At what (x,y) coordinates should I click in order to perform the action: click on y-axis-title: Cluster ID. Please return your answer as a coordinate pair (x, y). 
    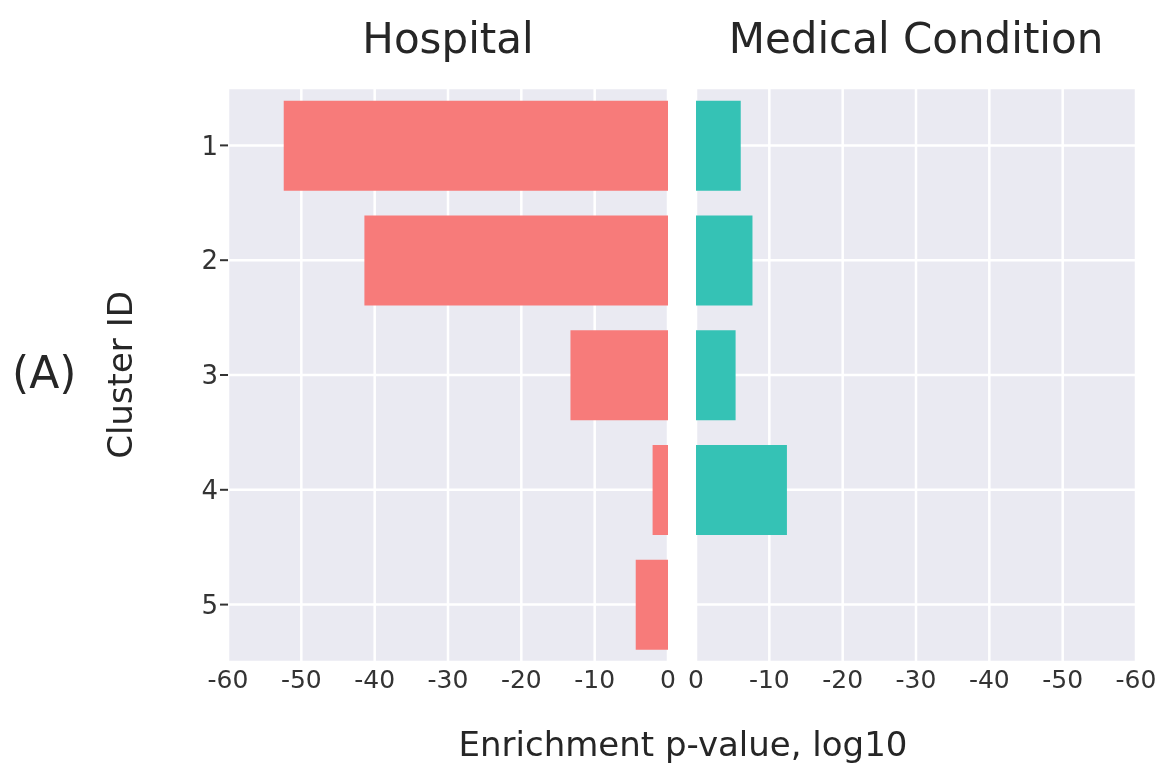
    Looking at the image, I should click on (120, 375).